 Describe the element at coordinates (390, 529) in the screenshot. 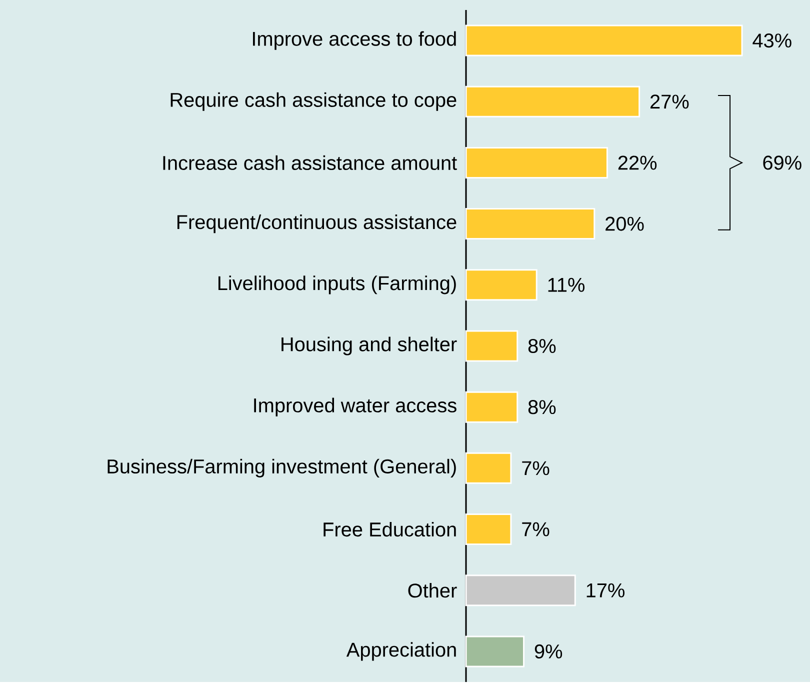

I see `y-tick-label: Free Education` at that location.